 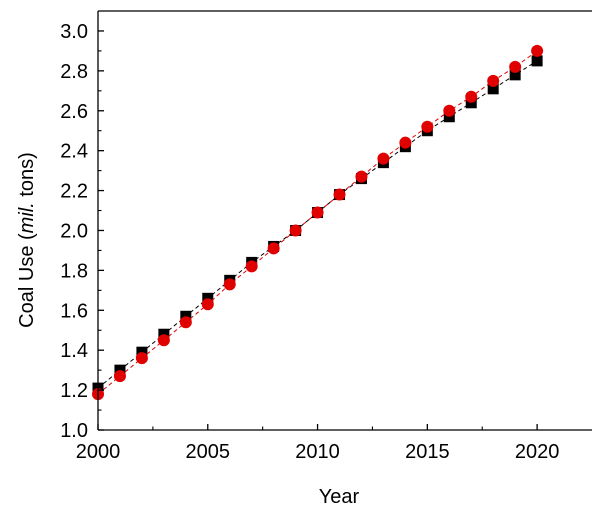 What do you see at coordinates (74, 271) in the screenshot?
I see `y-tick-label: 1.8` at bounding box center [74, 271].